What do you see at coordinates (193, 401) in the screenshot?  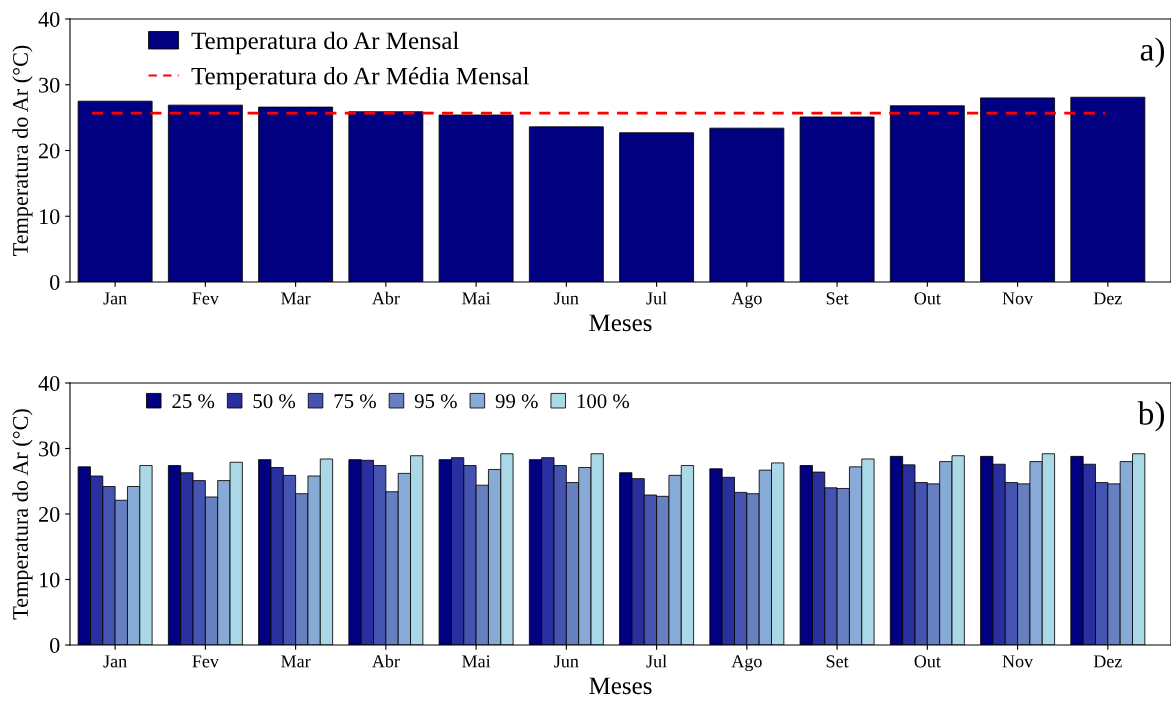 I see `legend-label: 25 %` at bounding box center [193, 401].